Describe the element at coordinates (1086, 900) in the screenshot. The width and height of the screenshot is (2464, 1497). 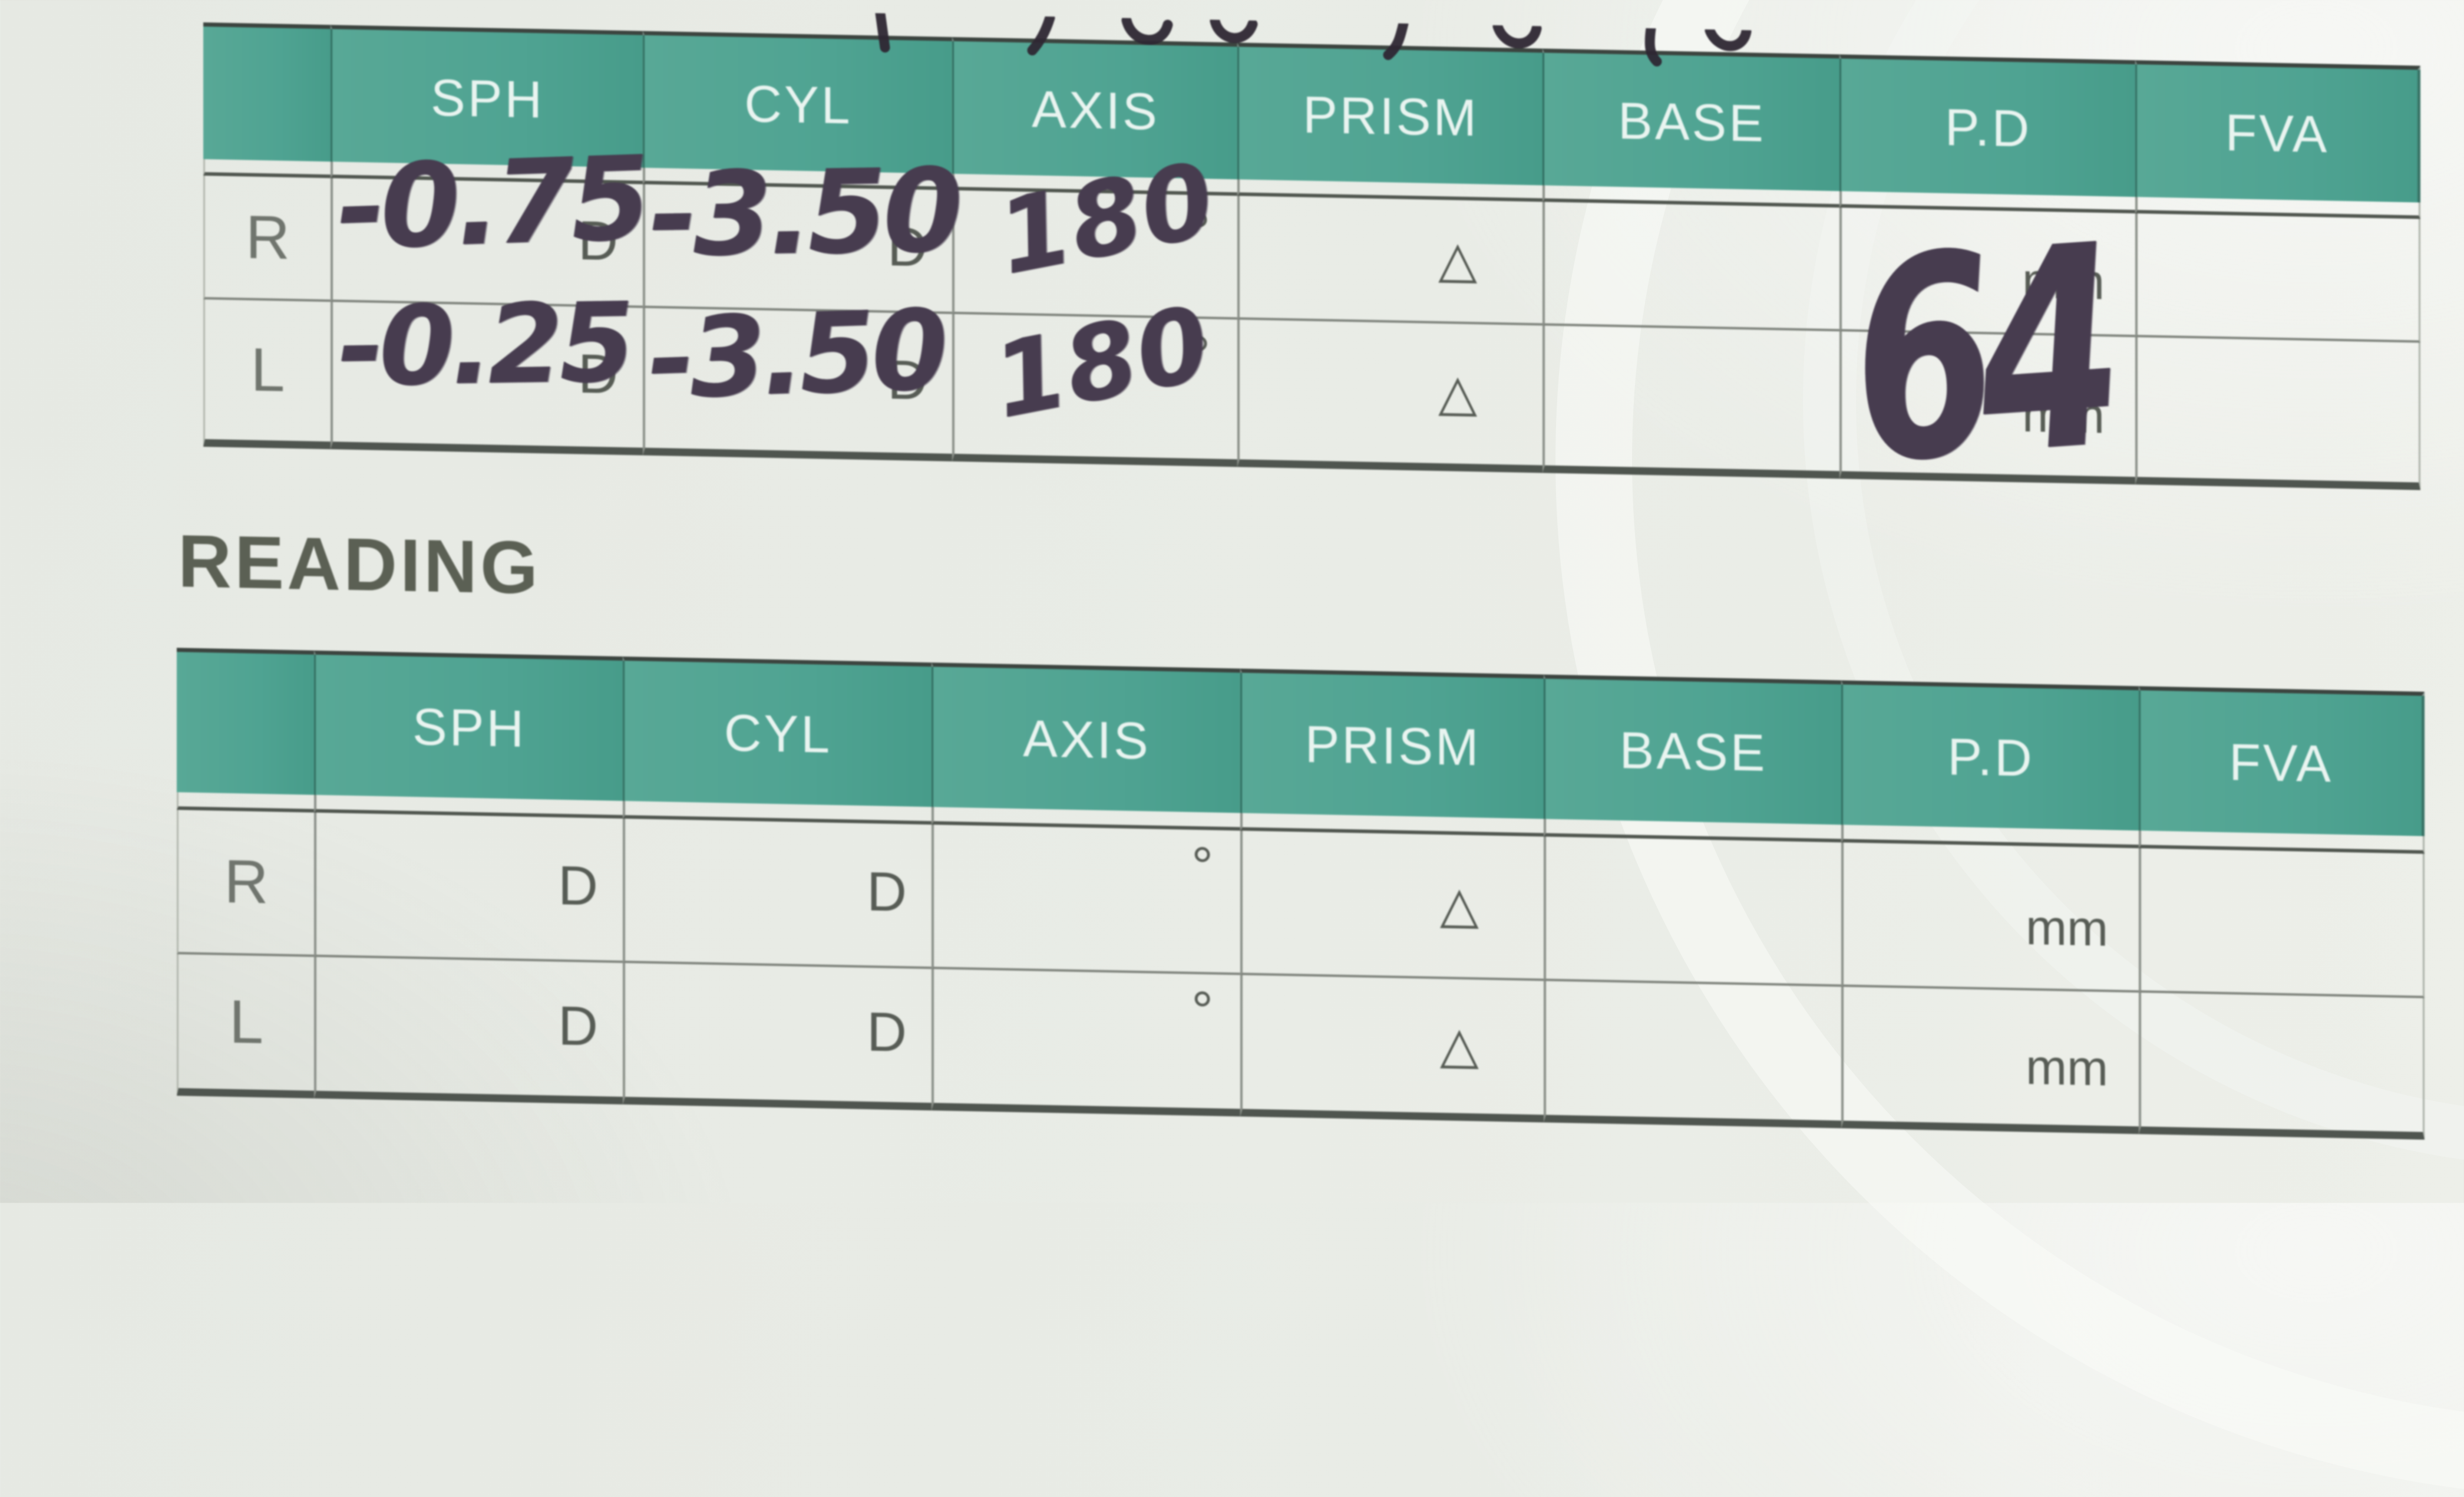
I see `cell-r-axis: °` at that location.